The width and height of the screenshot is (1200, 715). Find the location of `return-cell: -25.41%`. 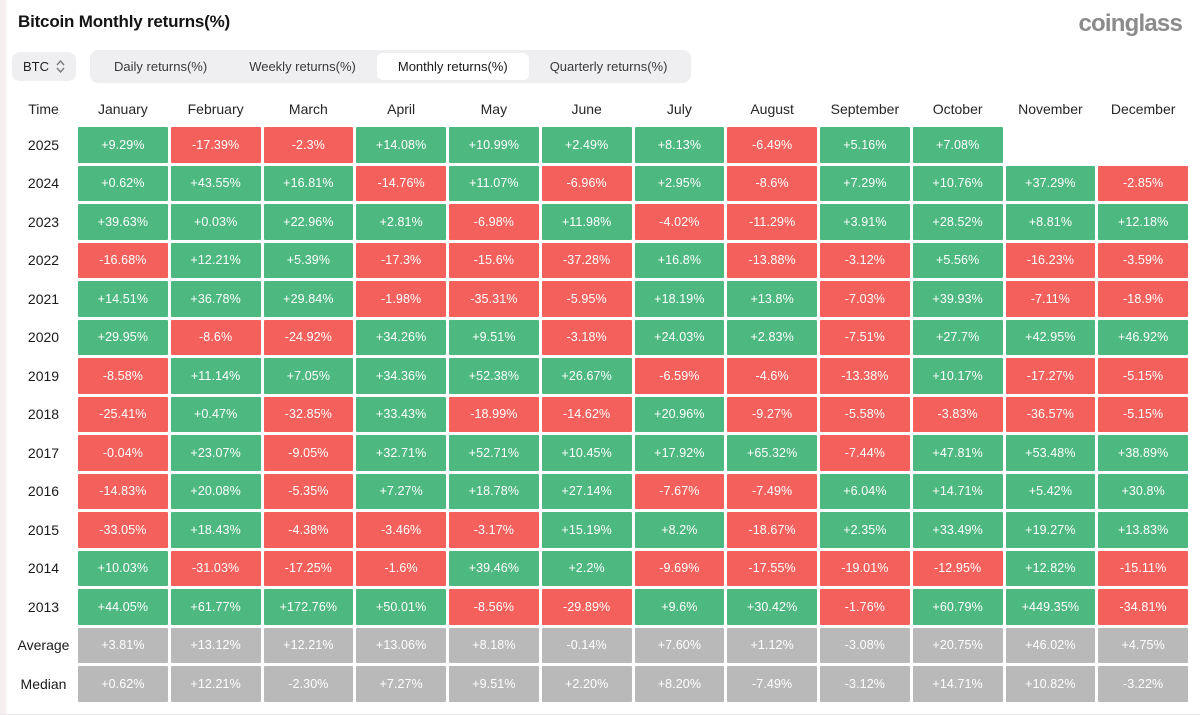

return-cell: -25.41% is located at coordinates (123, 414).